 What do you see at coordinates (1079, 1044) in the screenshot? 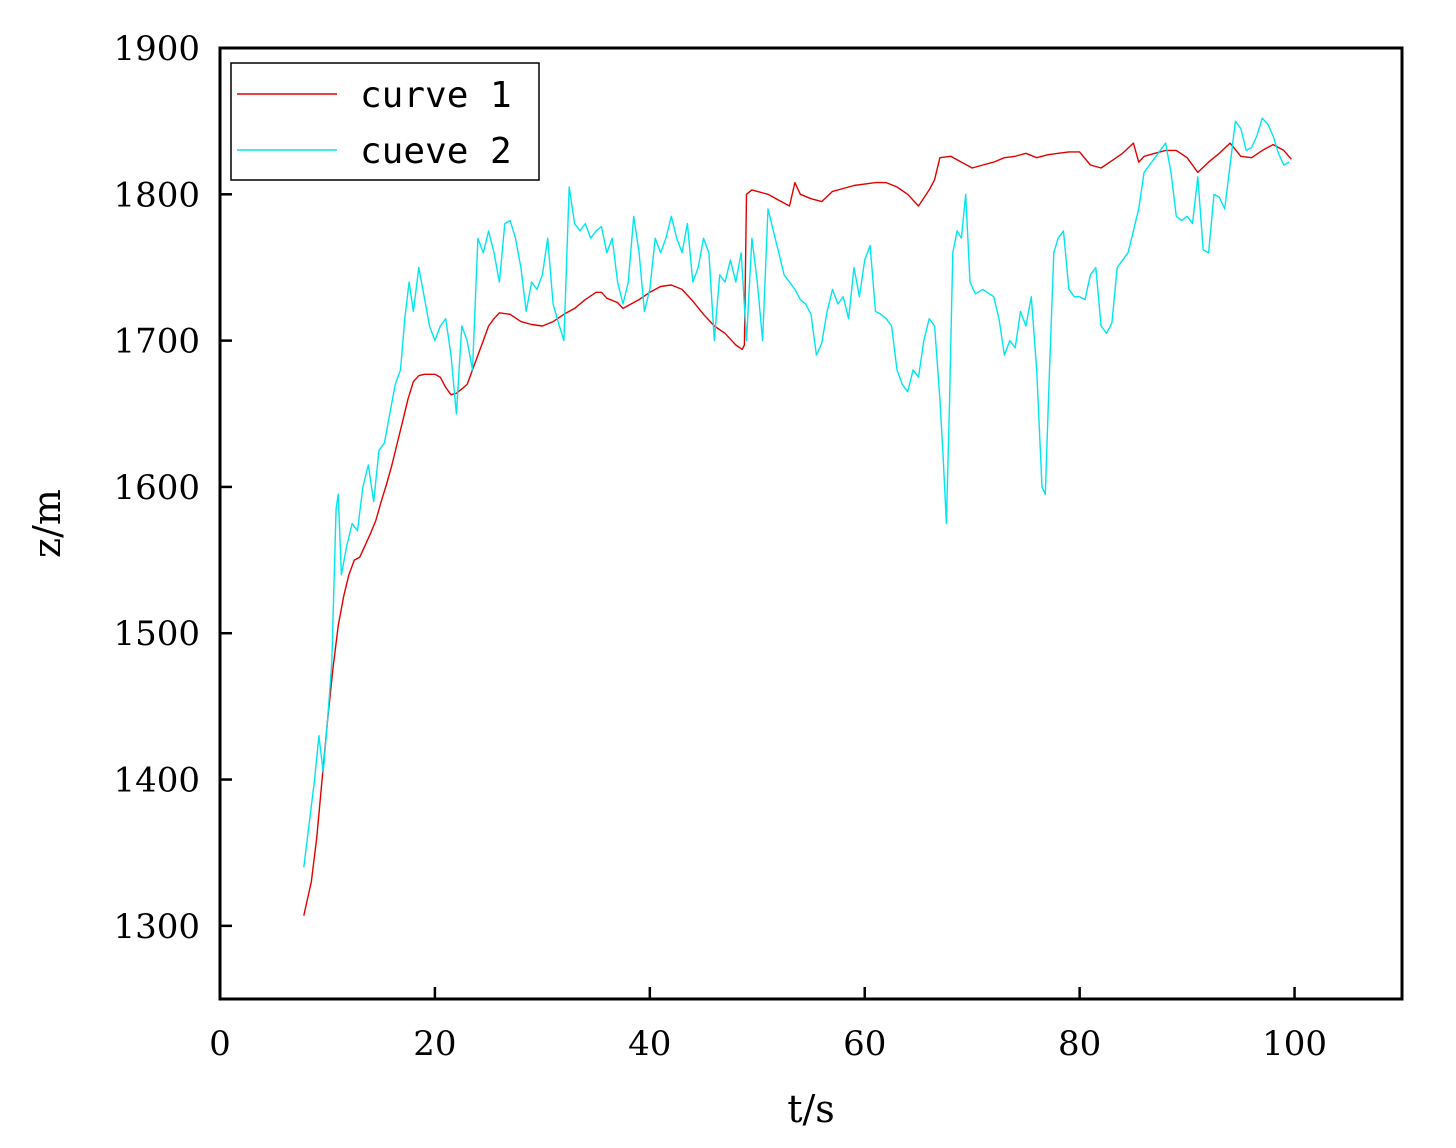
I see `x-tick-label: 80` at bounding box center [1079, 1044].